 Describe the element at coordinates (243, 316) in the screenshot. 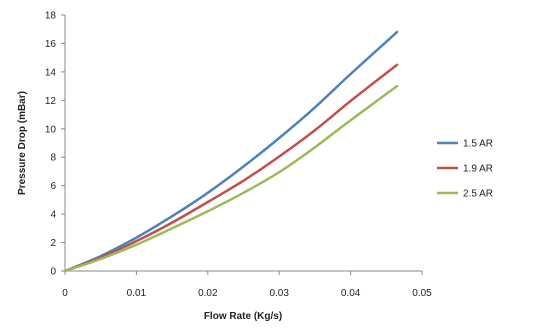

I see `x-axis-title: Flow Rate (Kg/s)` at that location.